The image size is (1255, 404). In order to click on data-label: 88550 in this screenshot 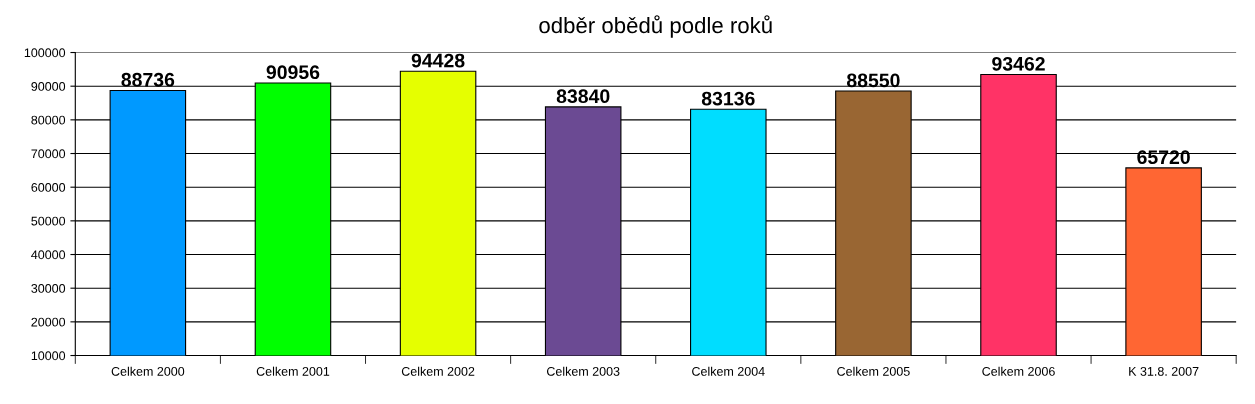, I will do `click(873, 80)`.